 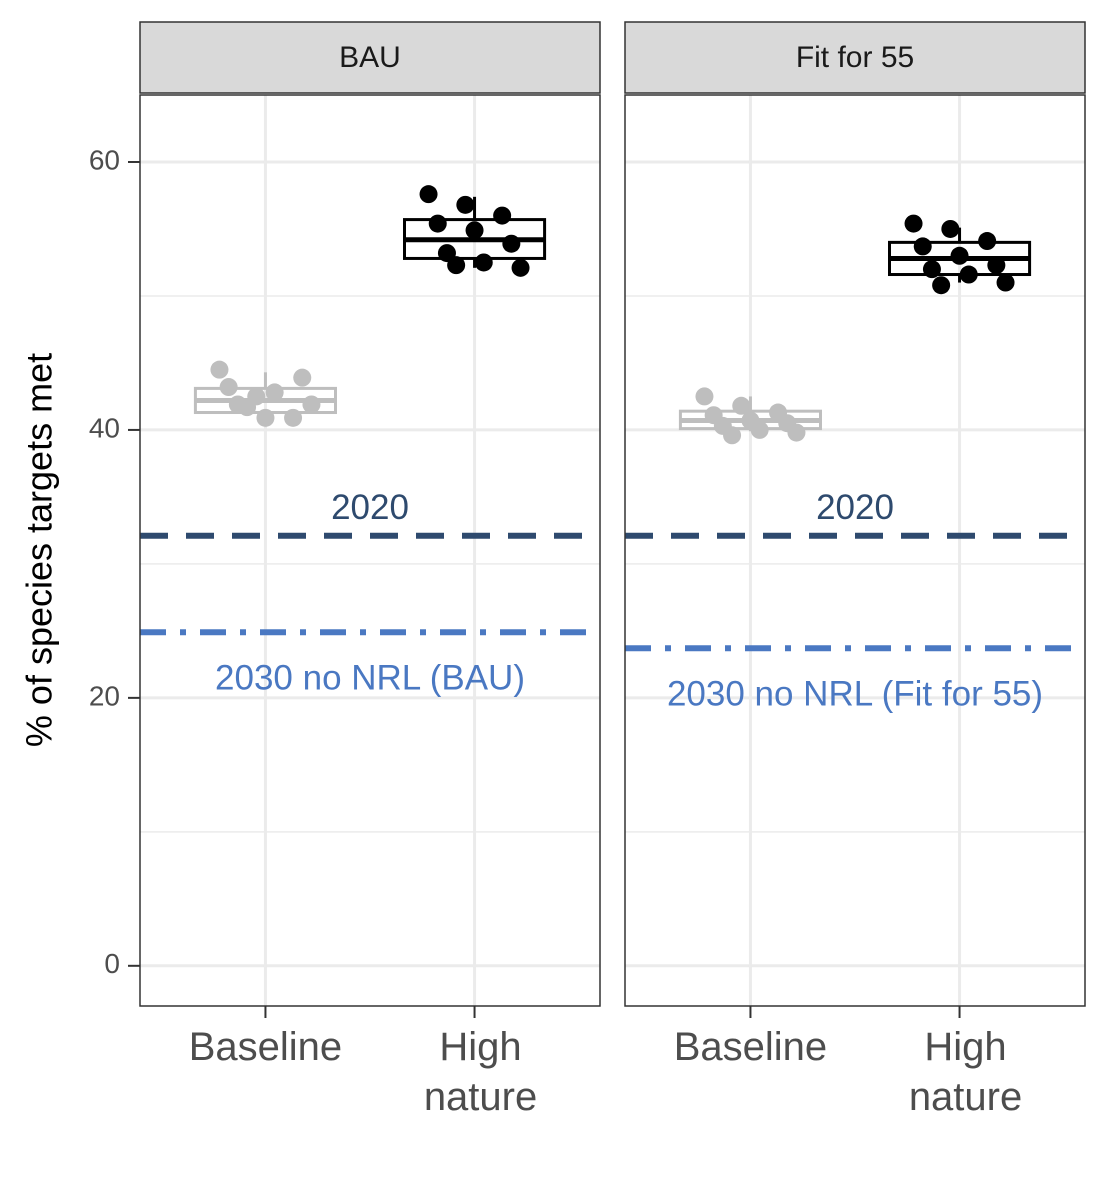 I want to click on y-tick-label: 0, so click(x=112, y=963).